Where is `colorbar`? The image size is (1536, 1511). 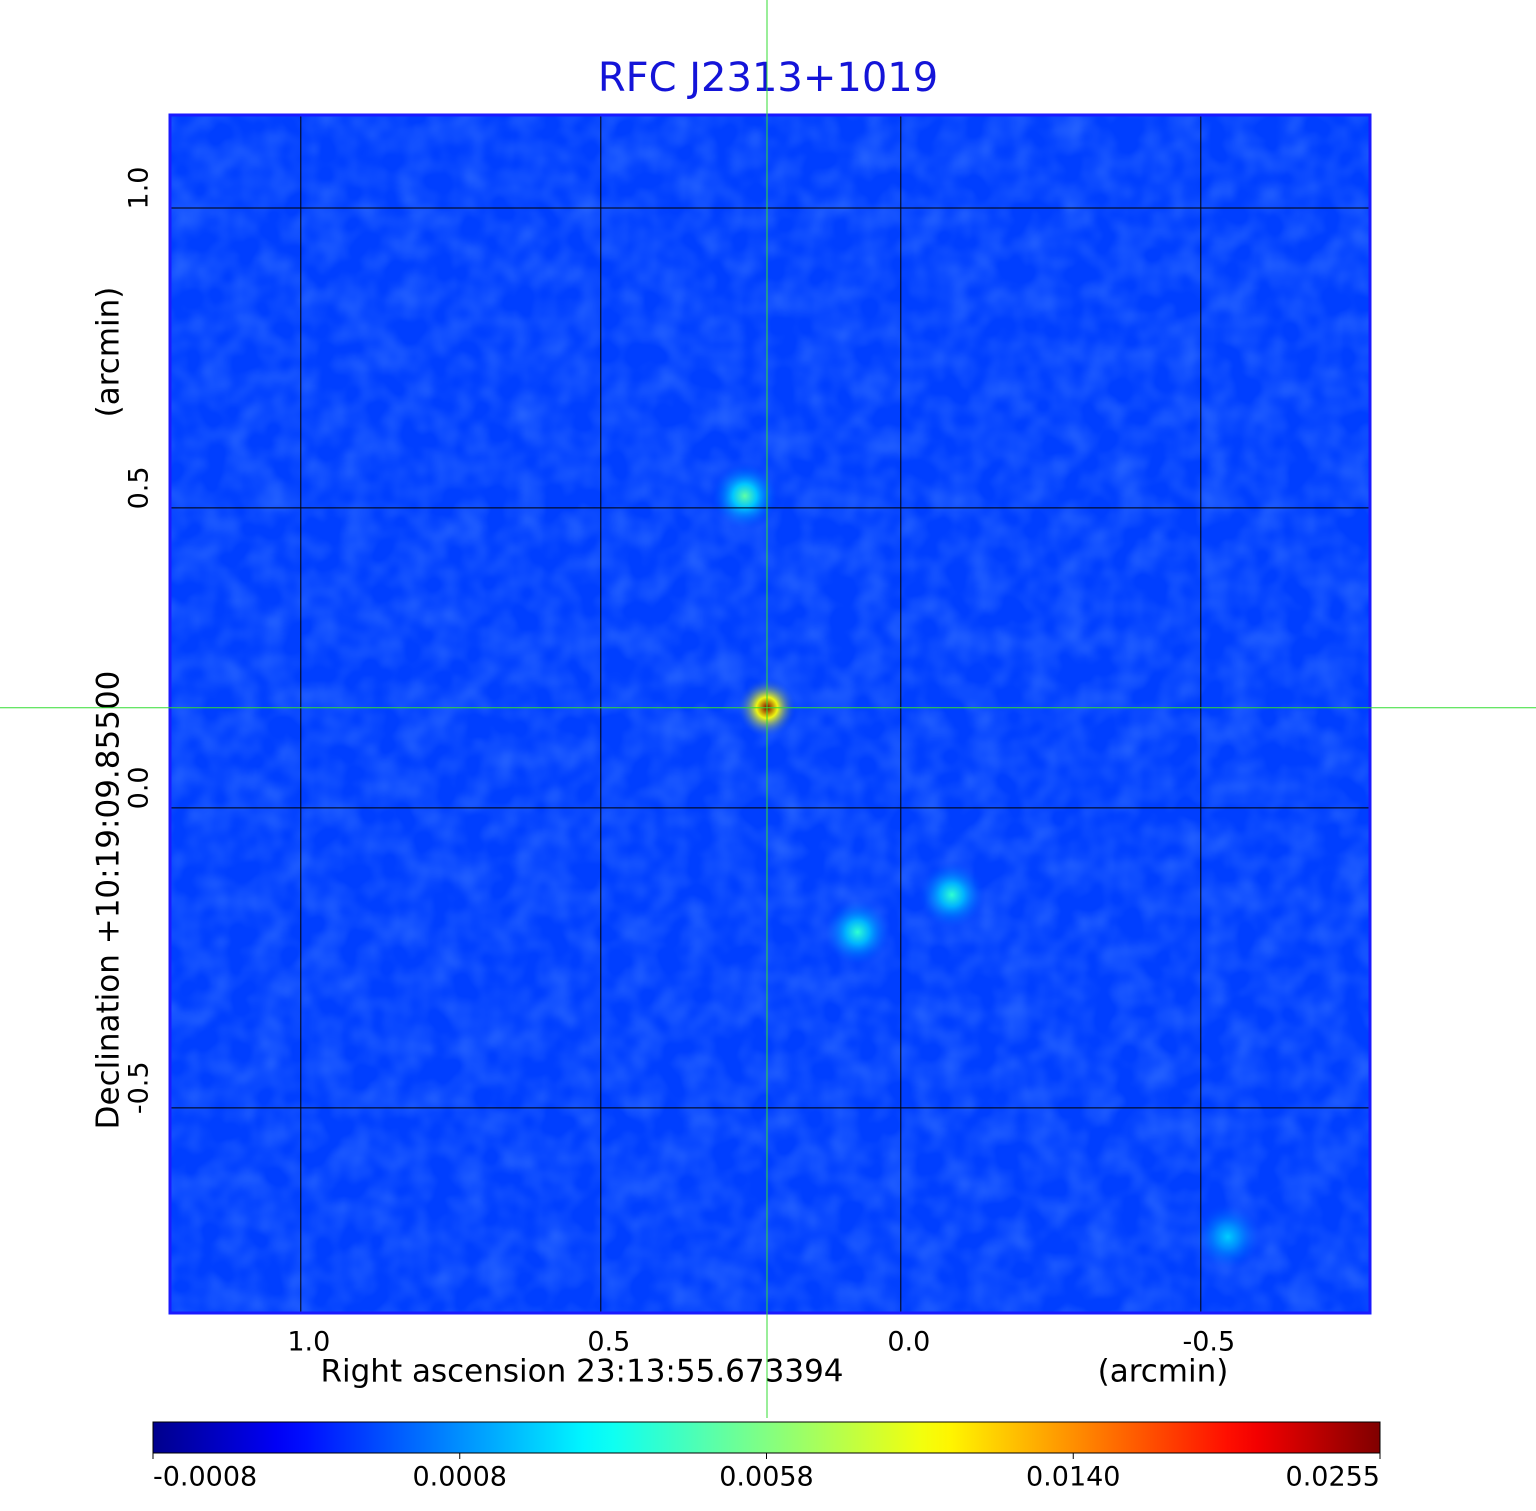 colorbar is located at coordinates (766, 1437).